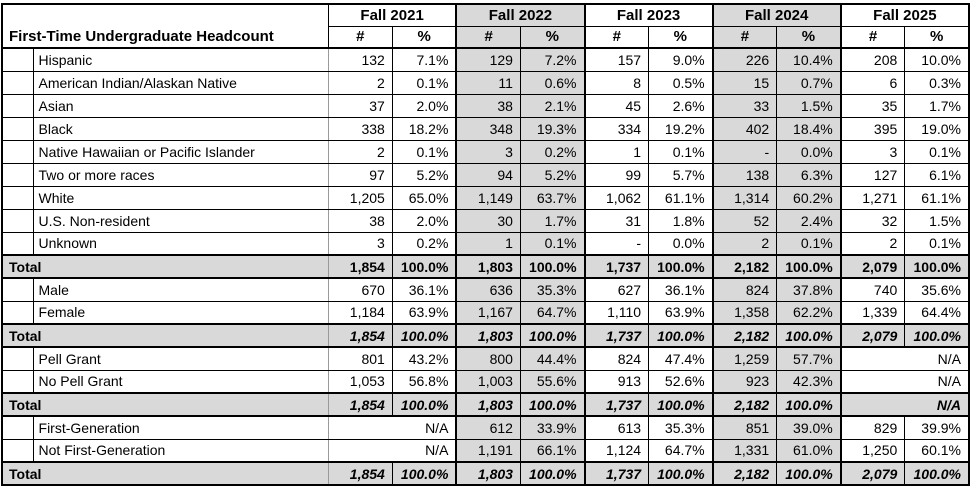  I want to click on sub-header-row: # % # % # % # % # %, so click(486, 37).